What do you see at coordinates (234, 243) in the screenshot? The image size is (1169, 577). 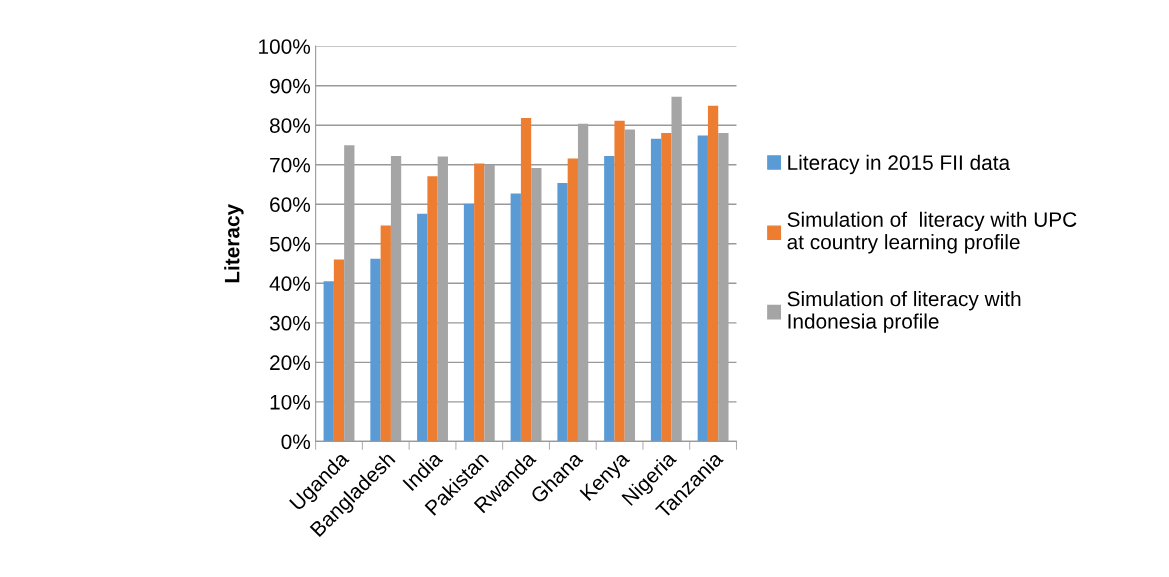 I see `y-axis-title: Literacy` at bounding box center [234, 243].